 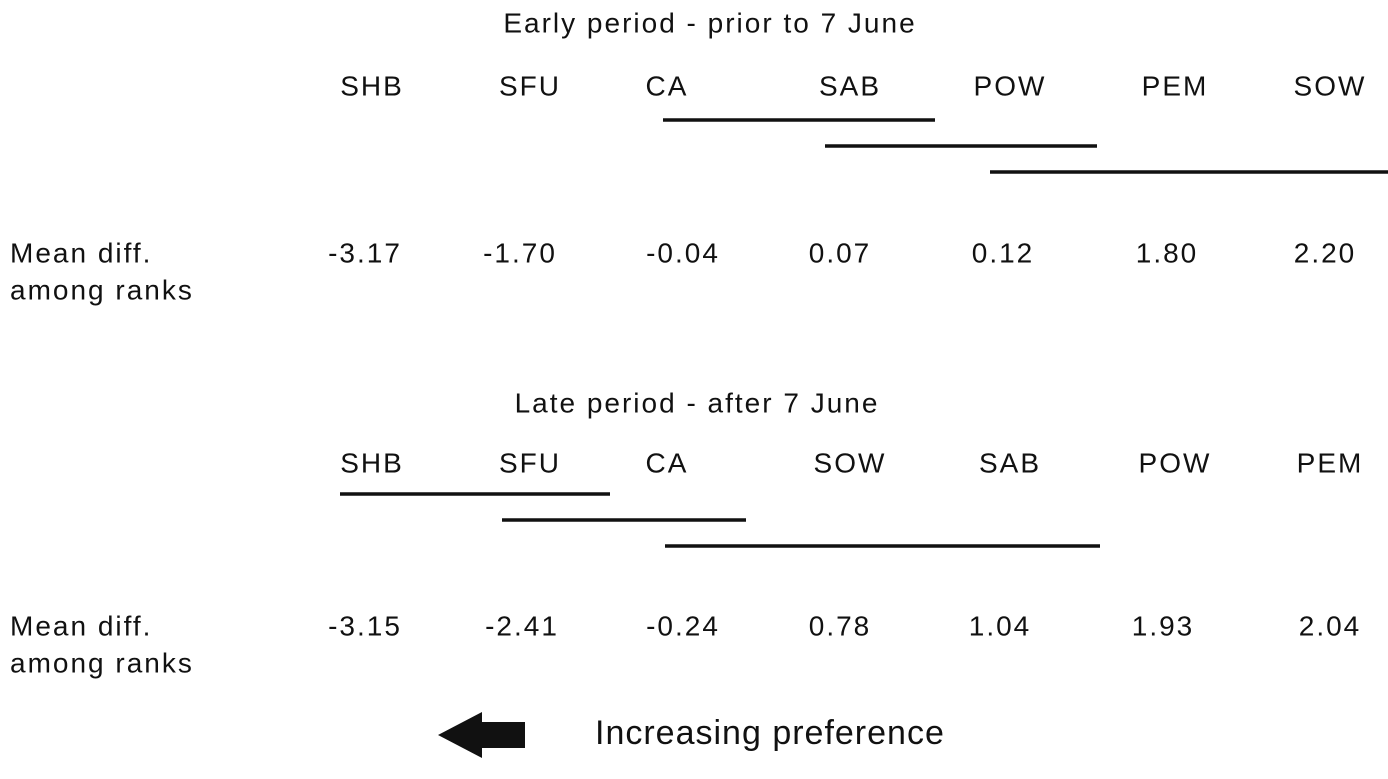 I want to click on panel-title: Early period - prior to 7 June, so click(x=709, y=22).